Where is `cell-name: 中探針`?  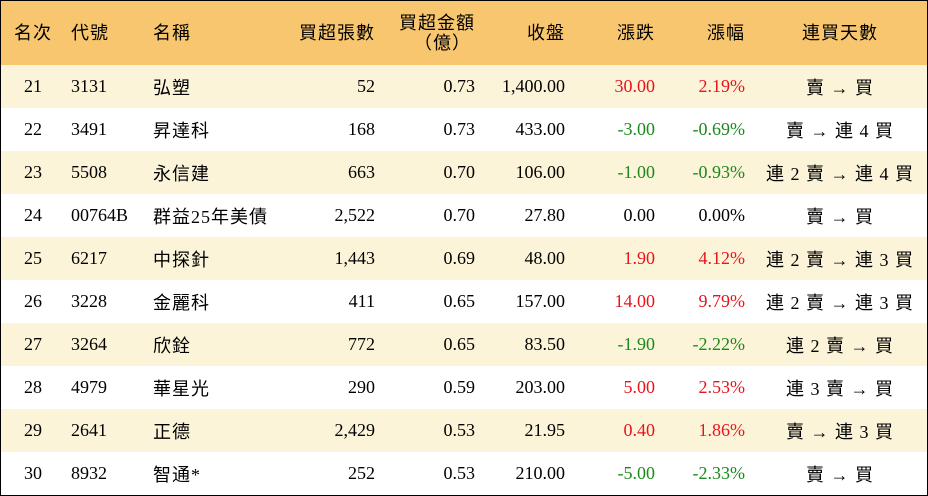
cell-name: 中探針 is located at coordinates (181, 259).